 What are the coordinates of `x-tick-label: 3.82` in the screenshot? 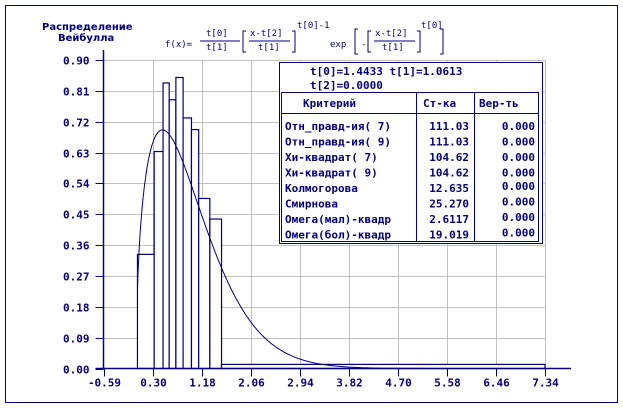 It's located at (349, 383).